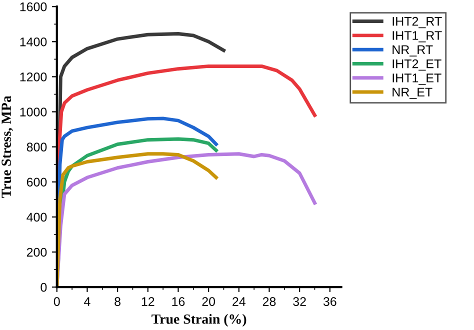  I want to click on x-axis-title: True Strain (%), so click(199, 320).